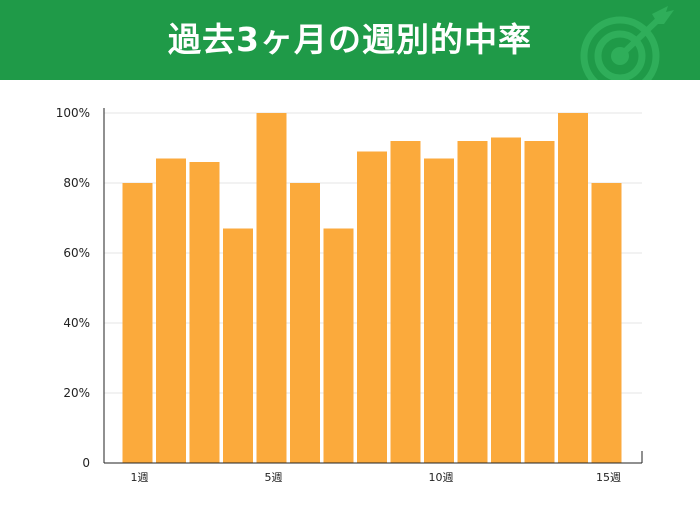  Describe the element at coordinates (472, 302) in the screenshot. I see `bar-11週` at that location.